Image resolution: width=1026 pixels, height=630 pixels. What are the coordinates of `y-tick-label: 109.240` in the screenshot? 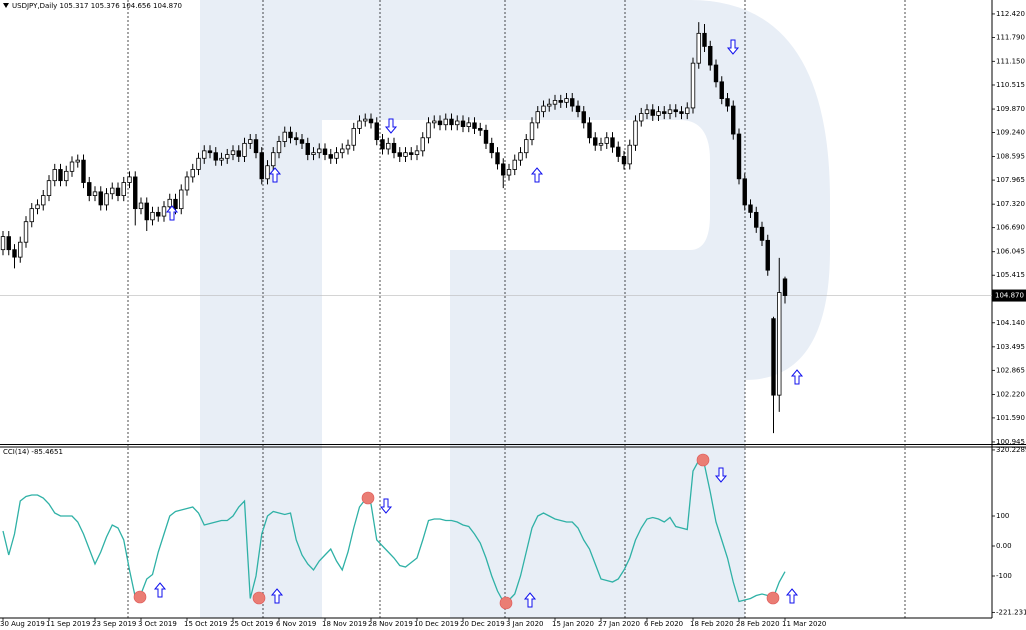 It's located at (1010, 133).